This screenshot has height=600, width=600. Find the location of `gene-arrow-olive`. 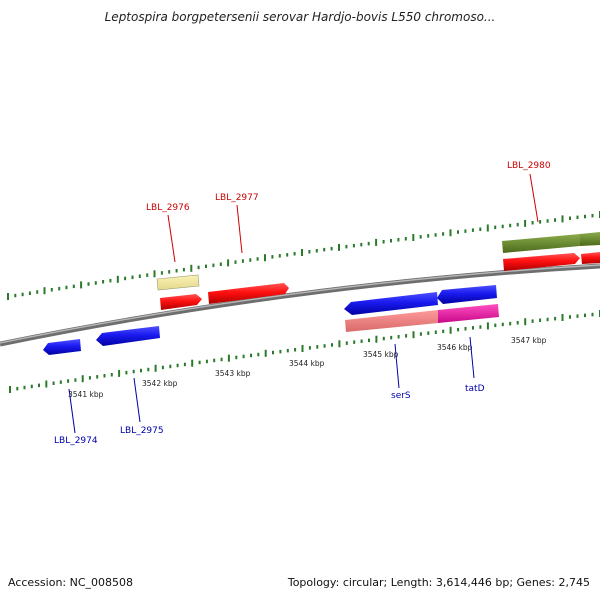

gene-arrow-olive is located at coordinates (541, 243).